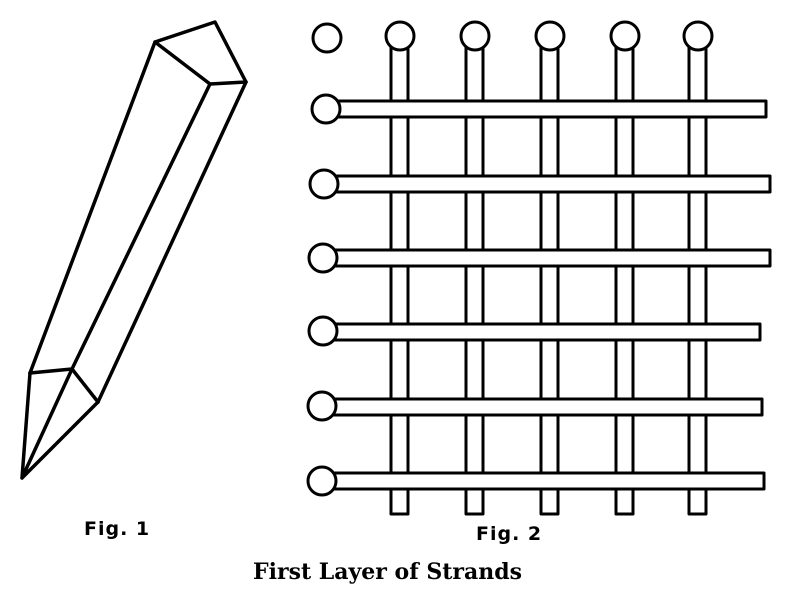  I want to click on stick-right-edge, so click(172, 242).